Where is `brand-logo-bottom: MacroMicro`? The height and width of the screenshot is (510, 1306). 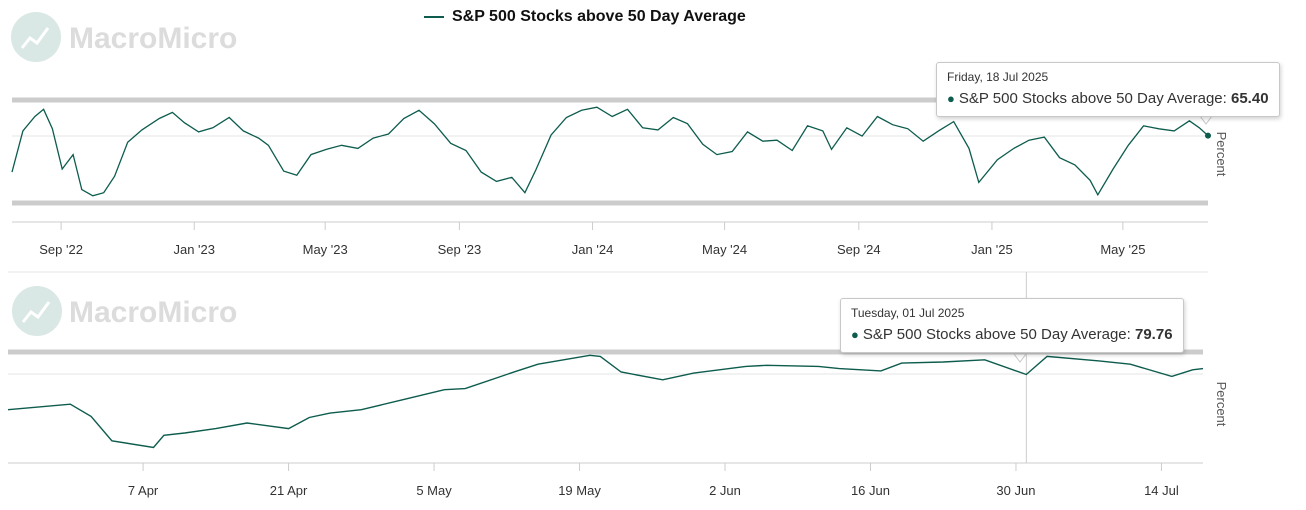 brand-logo-bottom: MacroMicro is located at coordinates (124, 311).